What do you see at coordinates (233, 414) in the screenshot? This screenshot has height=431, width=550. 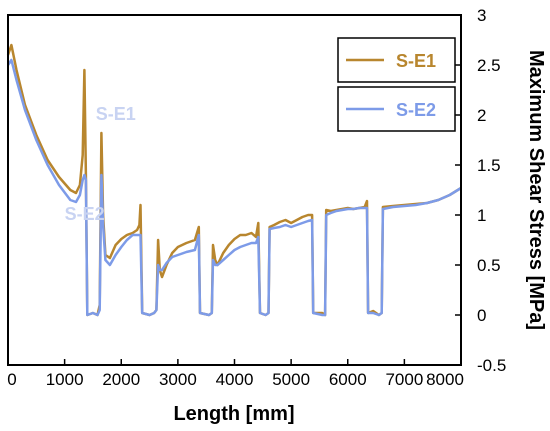 I see `x-axis-title: Length [mm]` at bounding box center [233, 414].